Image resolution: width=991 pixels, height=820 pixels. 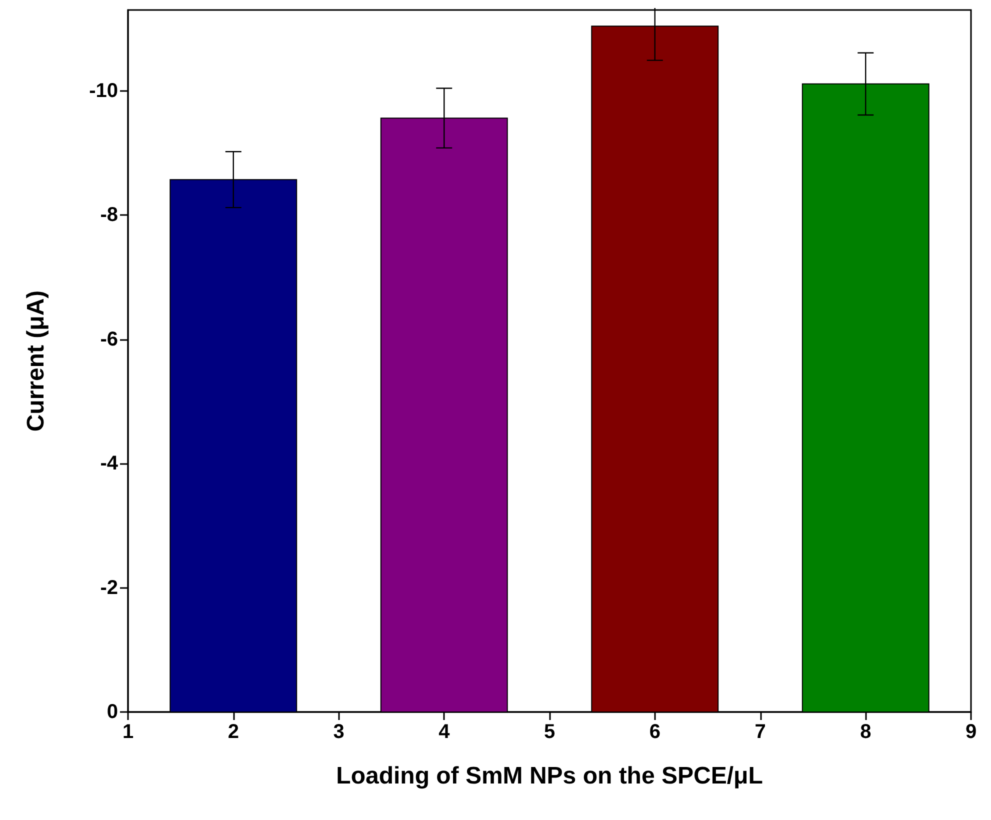 I want to click on x-tick-label: 8, so click(x=866, y=732).